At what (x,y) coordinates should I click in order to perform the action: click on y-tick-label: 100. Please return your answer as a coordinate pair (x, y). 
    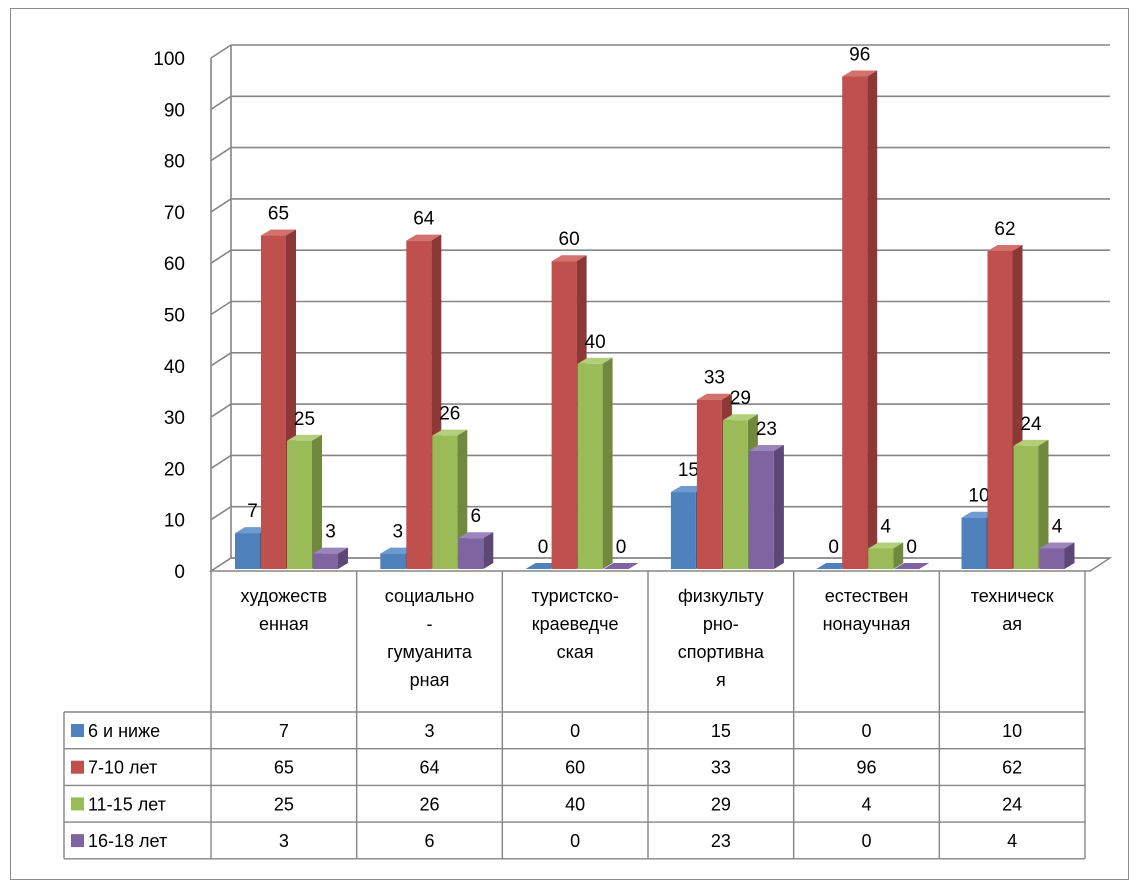
    Looking at the image, I should click on (169, 59).